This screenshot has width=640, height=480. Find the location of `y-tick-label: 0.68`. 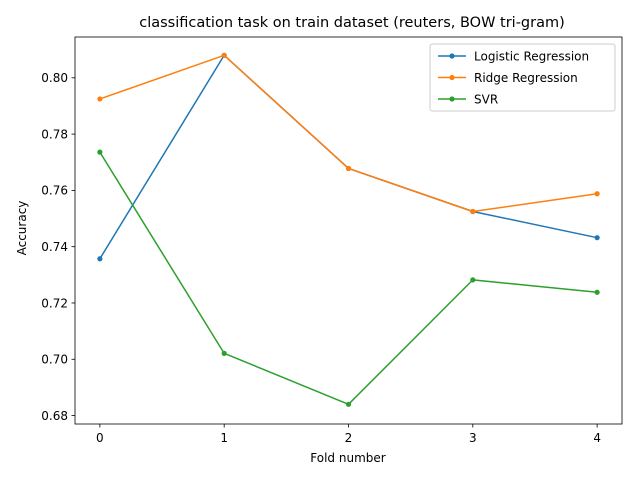

y-tick-label: 0.68 is located at coordinates (54, 416).